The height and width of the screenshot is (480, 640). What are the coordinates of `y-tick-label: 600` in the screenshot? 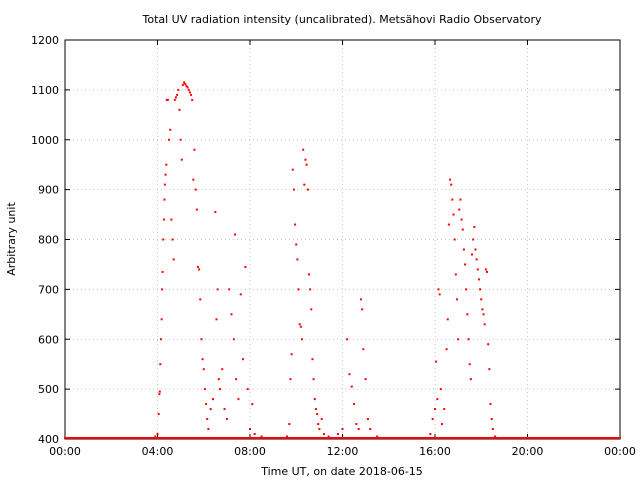 It's located at (48, 339).